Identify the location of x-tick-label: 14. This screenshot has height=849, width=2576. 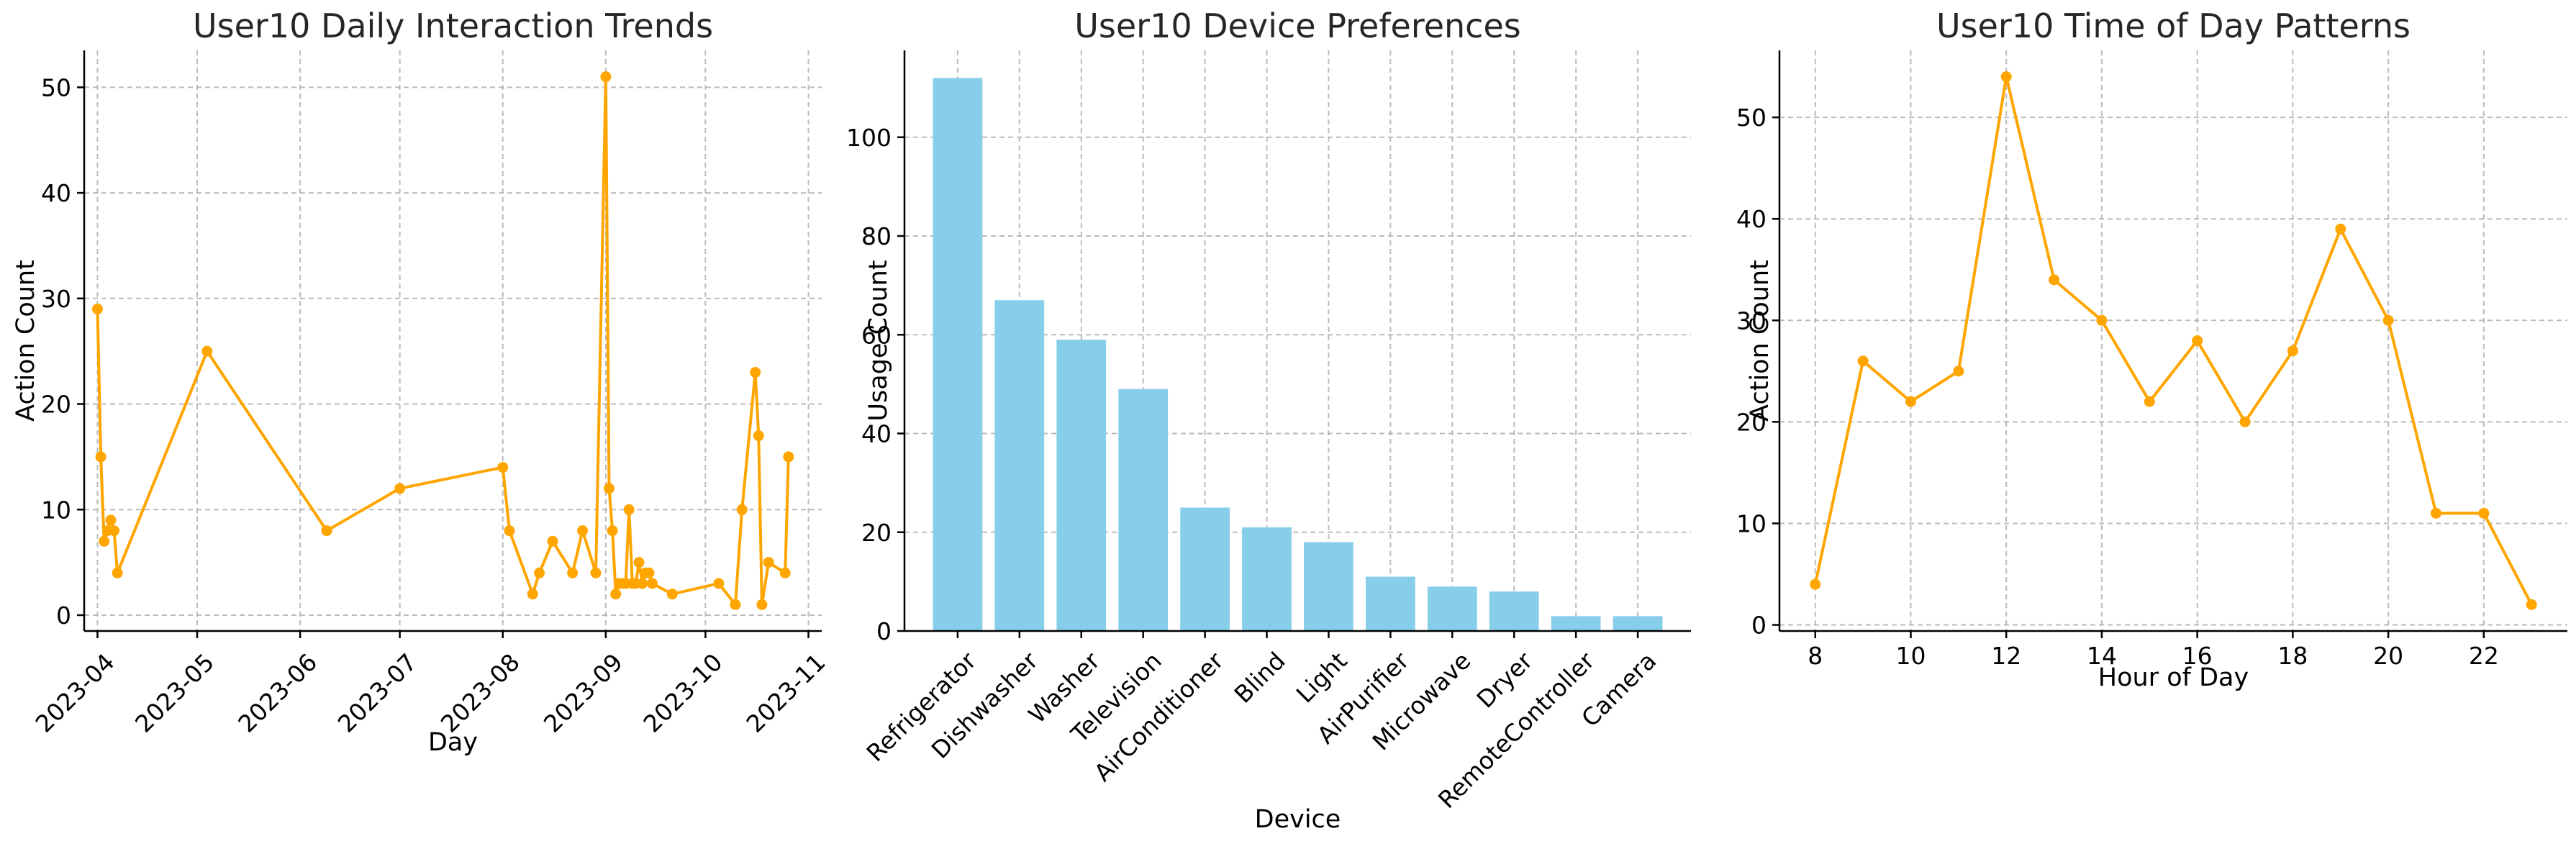
(2102, 656).